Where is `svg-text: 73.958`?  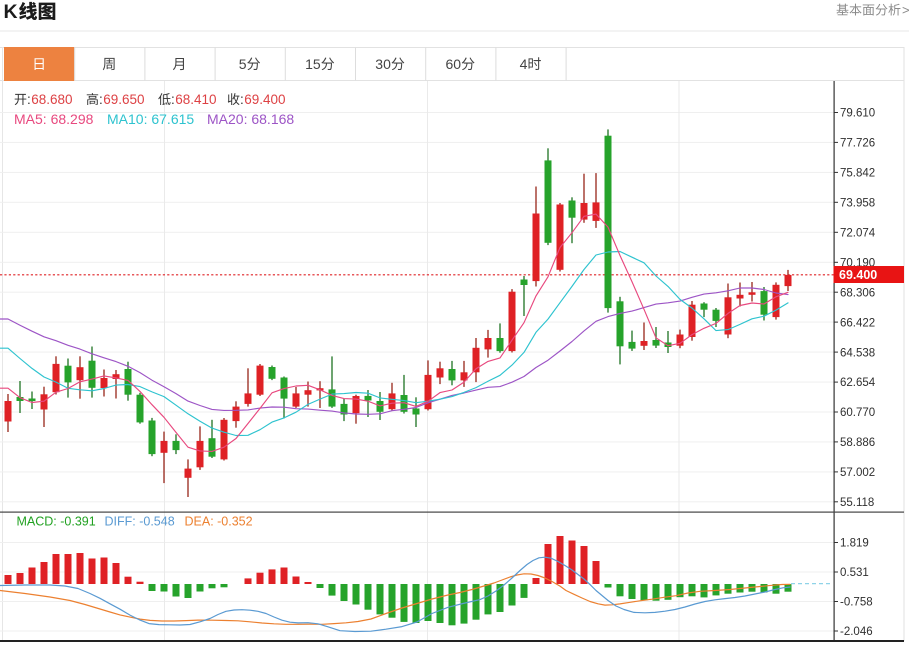 svg-text: 73.958 is located at coordinates (857, 204).